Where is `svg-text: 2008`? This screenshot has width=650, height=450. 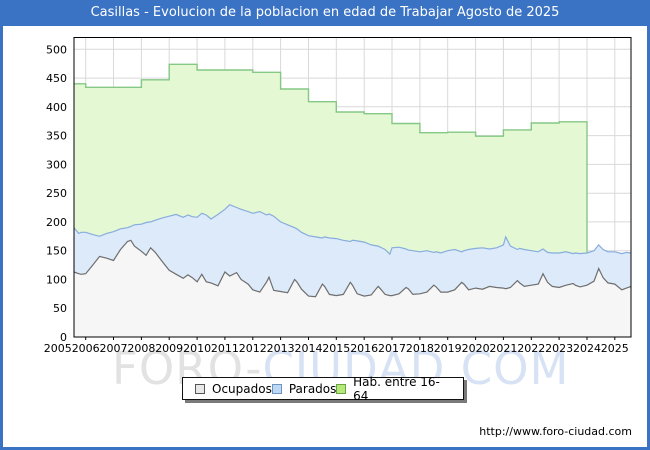 svg-text: 2008 is located at coordinates (141, 348).